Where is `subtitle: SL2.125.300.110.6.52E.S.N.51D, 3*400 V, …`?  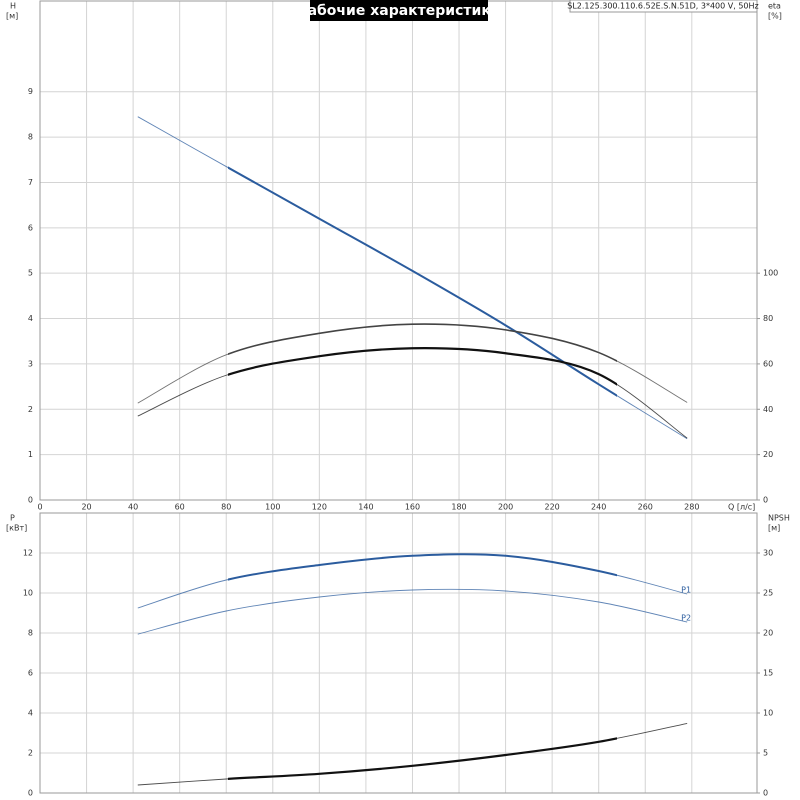
subtitle: SL2.125.300.110.6.52E.S.N.51D, 3*400 V, … is located at coordinates (662, 6).